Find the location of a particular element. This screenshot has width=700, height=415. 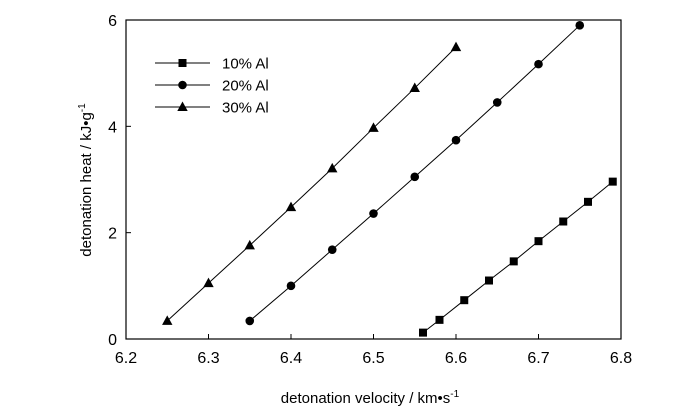

legend-item: 30% Al is located at coordinates (212, 108).